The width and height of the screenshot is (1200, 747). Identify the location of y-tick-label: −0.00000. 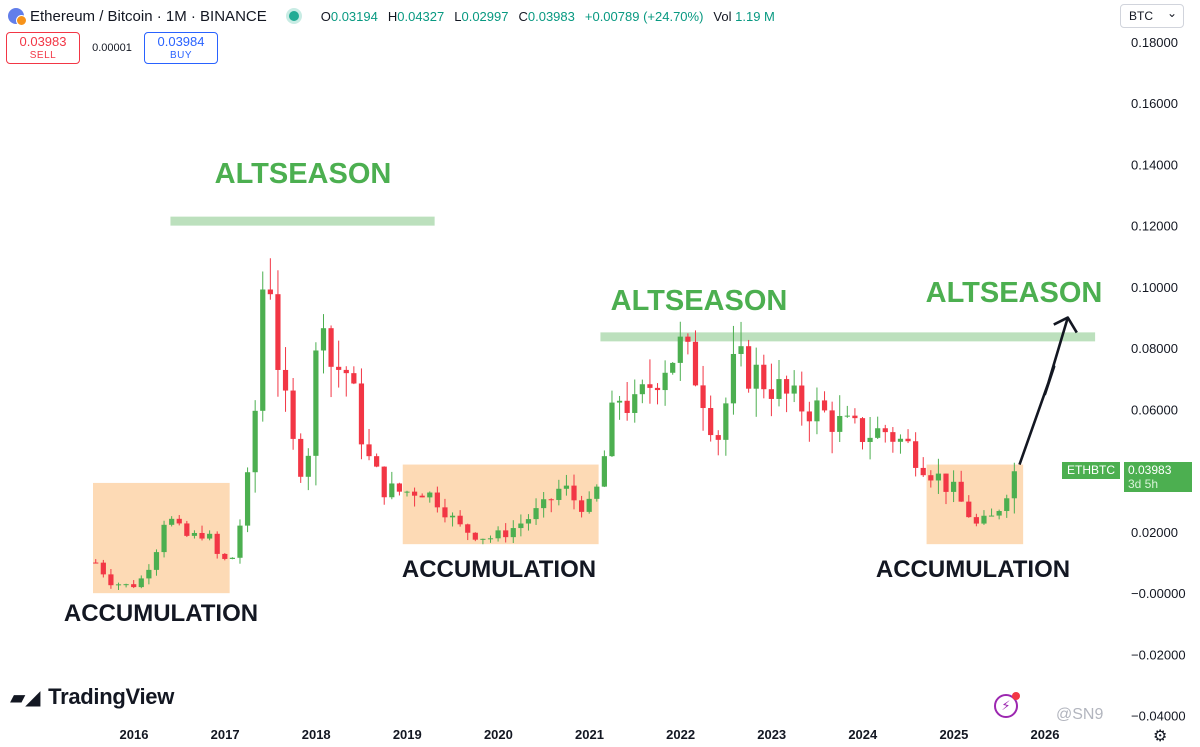
(1158, 593).